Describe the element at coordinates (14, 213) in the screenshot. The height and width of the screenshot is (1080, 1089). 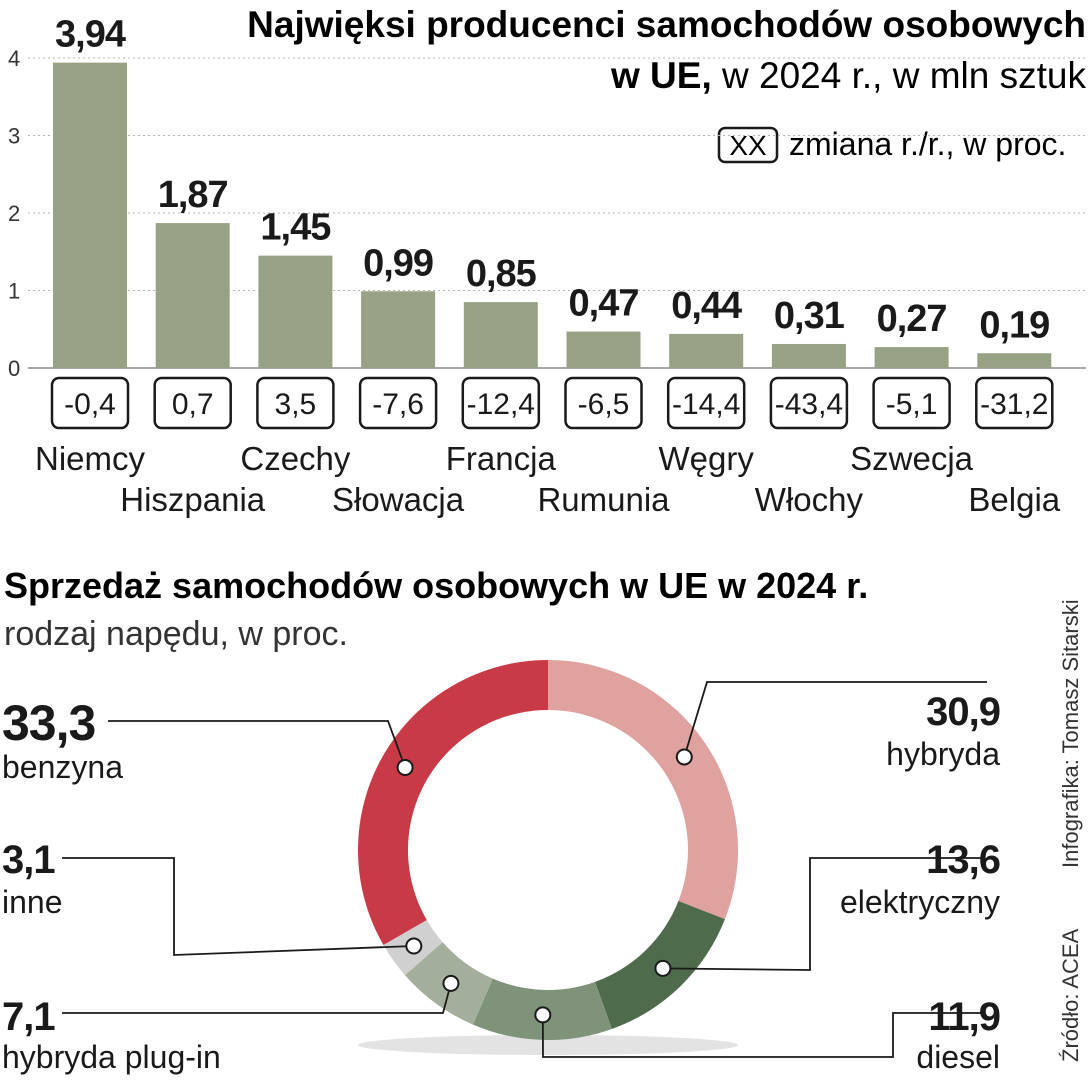
I see `y-tick-label: 2` at that location.